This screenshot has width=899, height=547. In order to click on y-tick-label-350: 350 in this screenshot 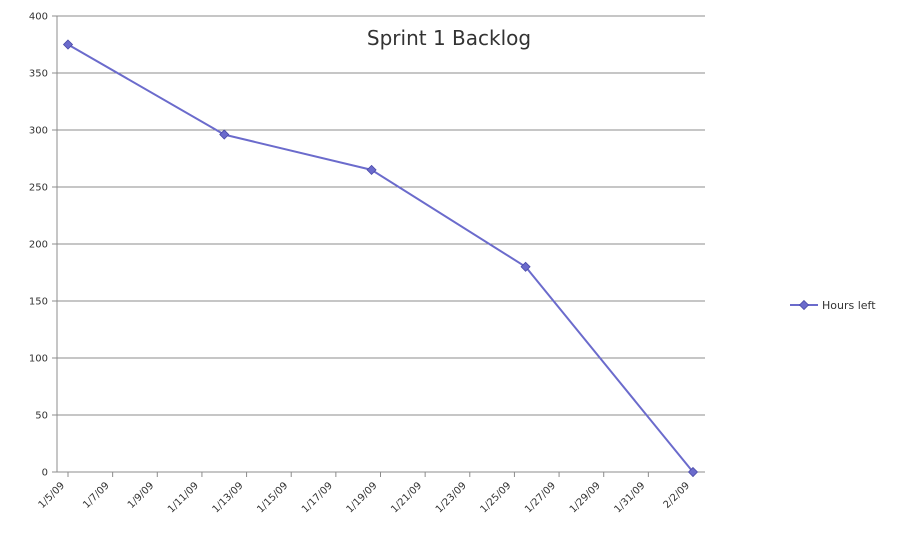, I will do `click(38, 74)`.